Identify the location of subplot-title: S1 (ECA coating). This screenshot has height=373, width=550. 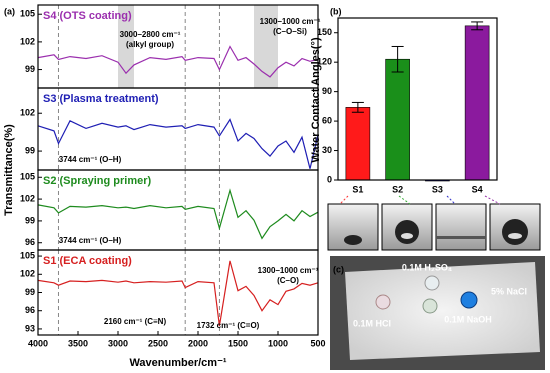
(87, 261).